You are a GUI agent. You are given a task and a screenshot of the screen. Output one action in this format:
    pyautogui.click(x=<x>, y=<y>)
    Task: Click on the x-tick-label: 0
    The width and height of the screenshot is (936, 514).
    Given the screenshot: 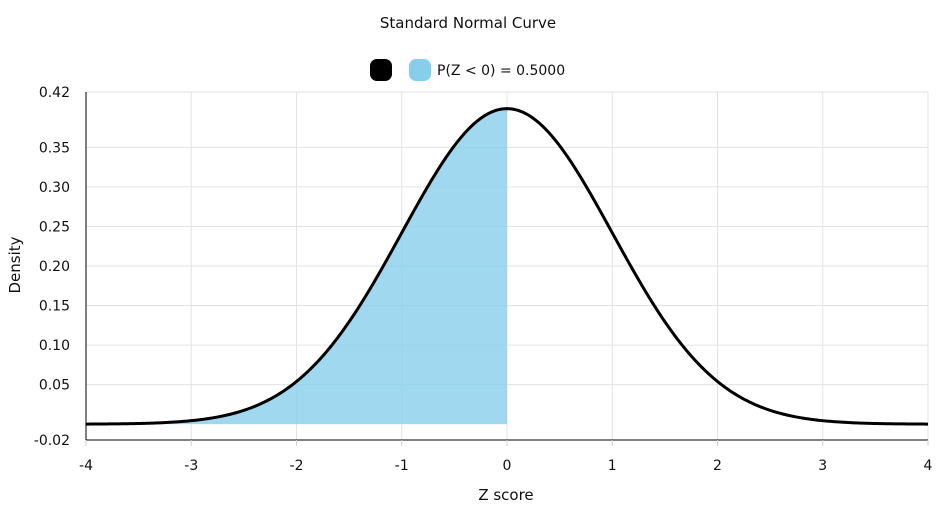 What is the action you would take?
    pyautogui.click(x=507, y=466)
    